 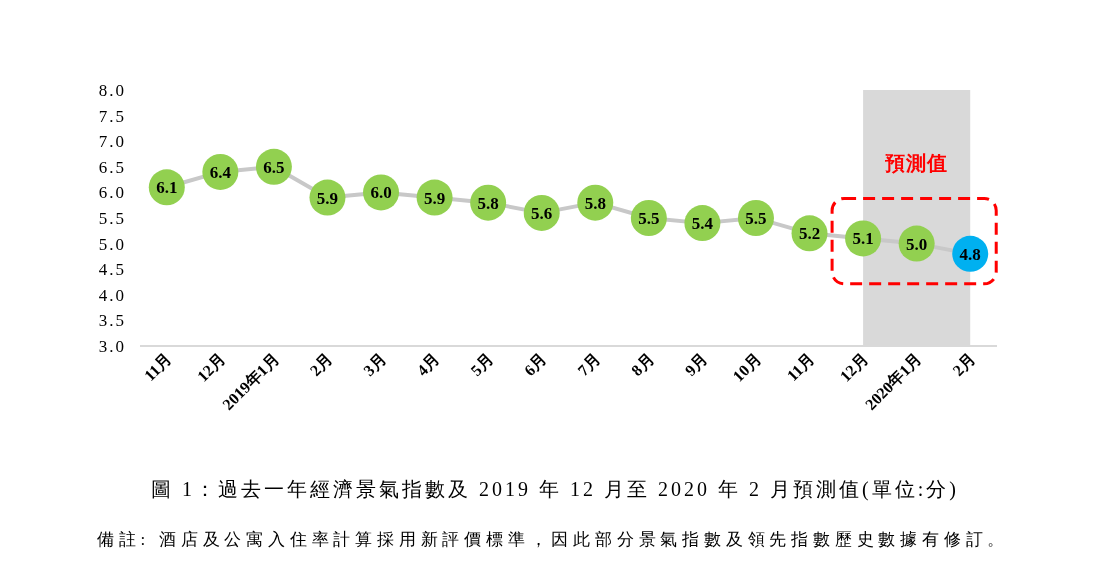 I want to click on x-tick-label: 4月, so click(x=428, y=365).